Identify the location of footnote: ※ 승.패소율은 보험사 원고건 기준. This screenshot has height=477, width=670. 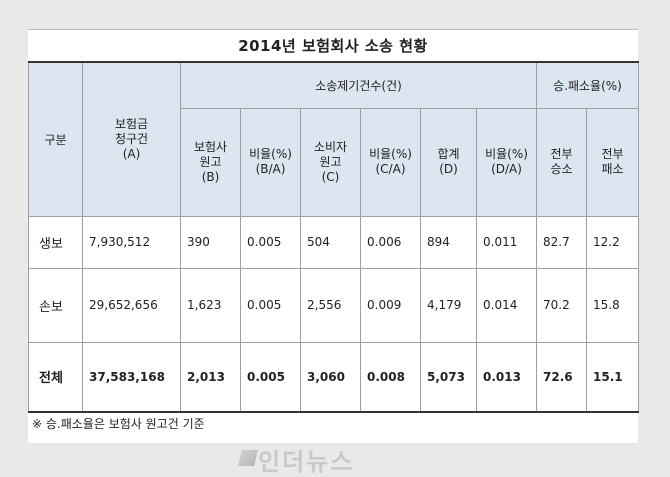
(118, 424).